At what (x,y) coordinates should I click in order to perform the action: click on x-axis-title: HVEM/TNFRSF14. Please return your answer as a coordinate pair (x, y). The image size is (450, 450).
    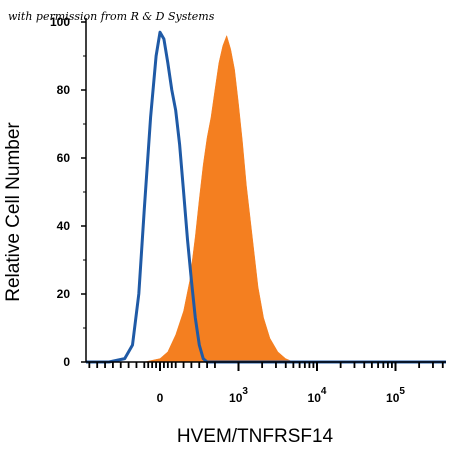
    Looking at the image, I should click on (255, 436).